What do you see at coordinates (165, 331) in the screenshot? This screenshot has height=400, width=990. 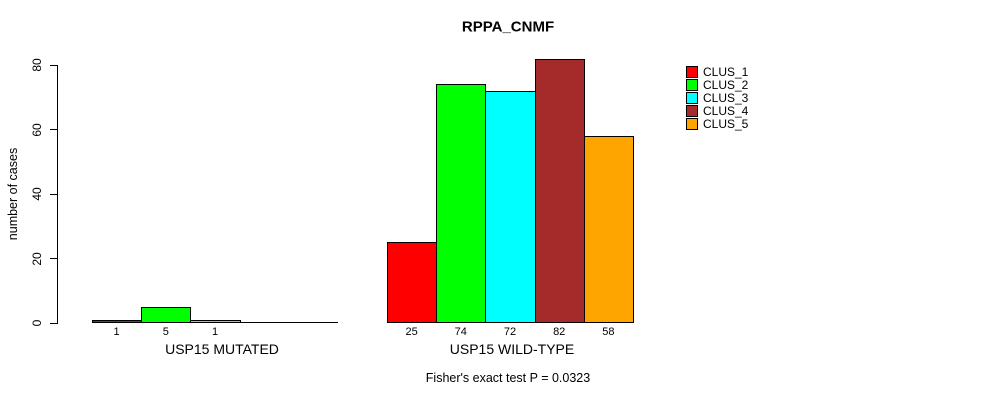 I see `bar-value-label: 5` at bounding box center [165, 331].